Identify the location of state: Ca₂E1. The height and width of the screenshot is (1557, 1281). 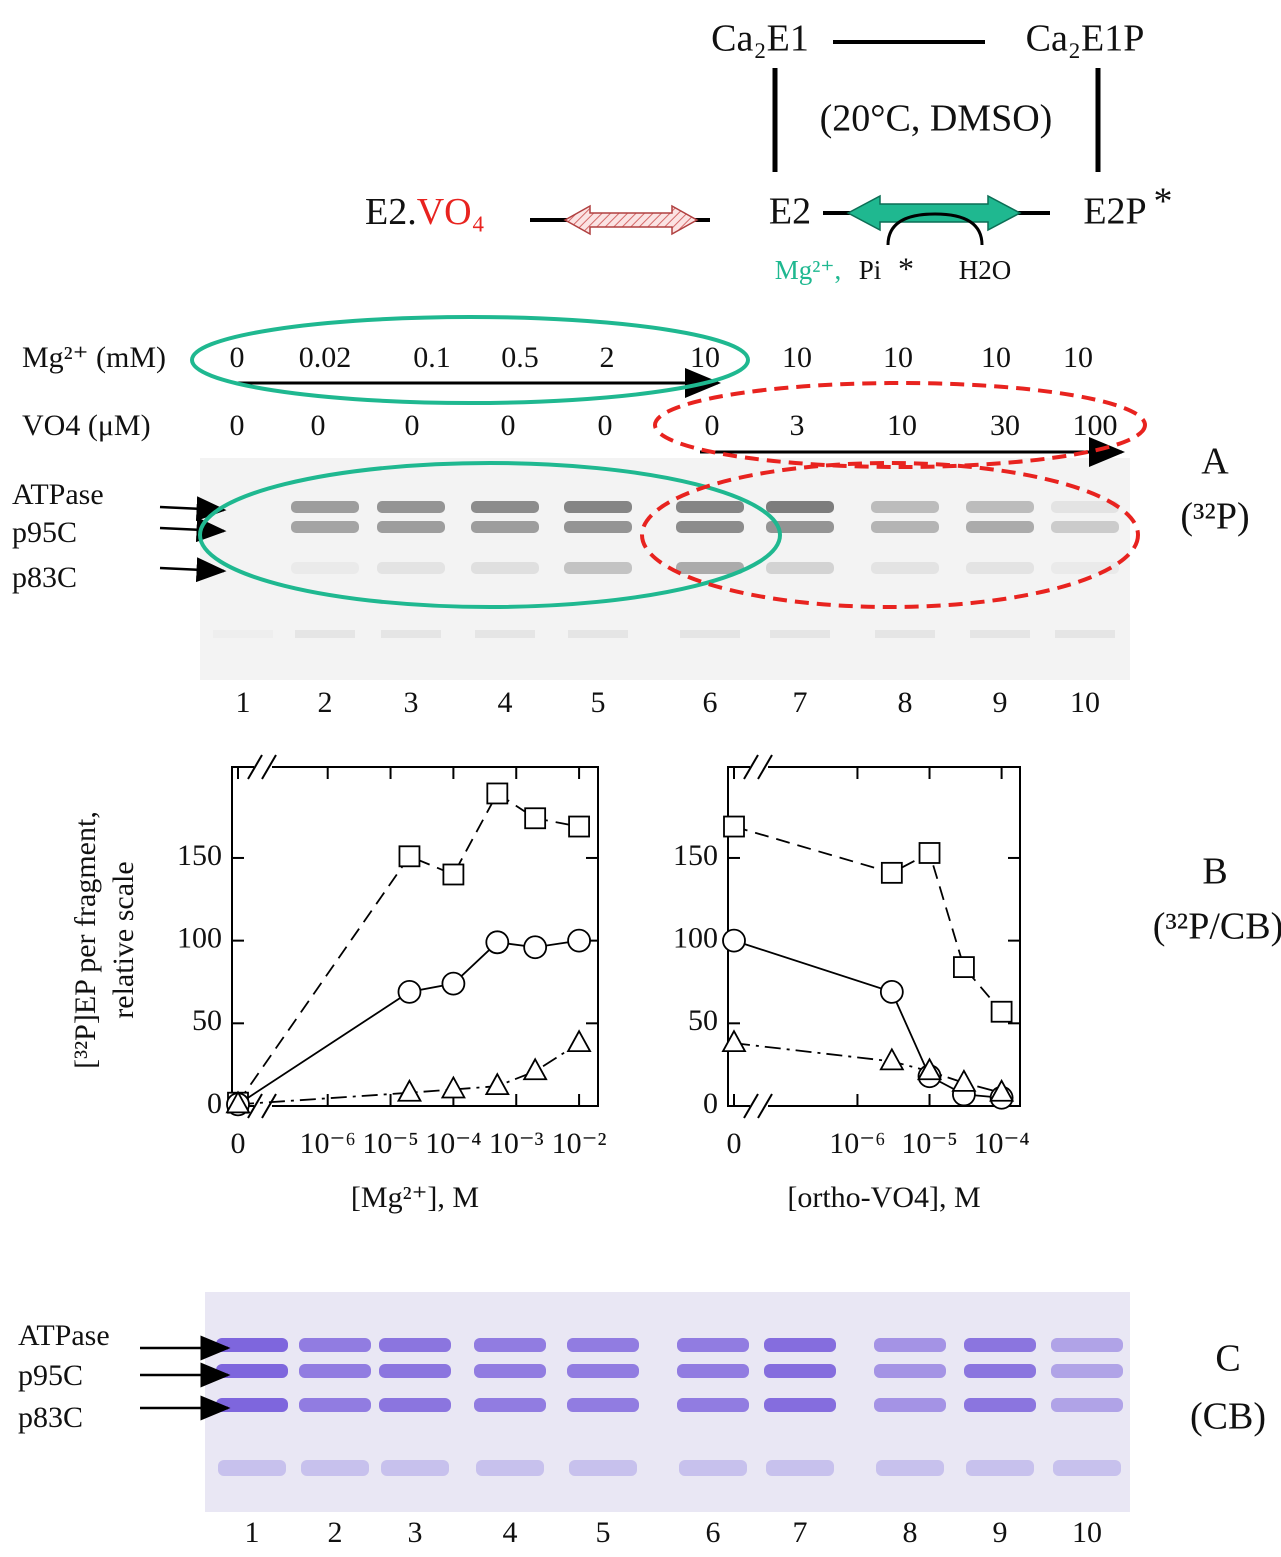
(760, 39).